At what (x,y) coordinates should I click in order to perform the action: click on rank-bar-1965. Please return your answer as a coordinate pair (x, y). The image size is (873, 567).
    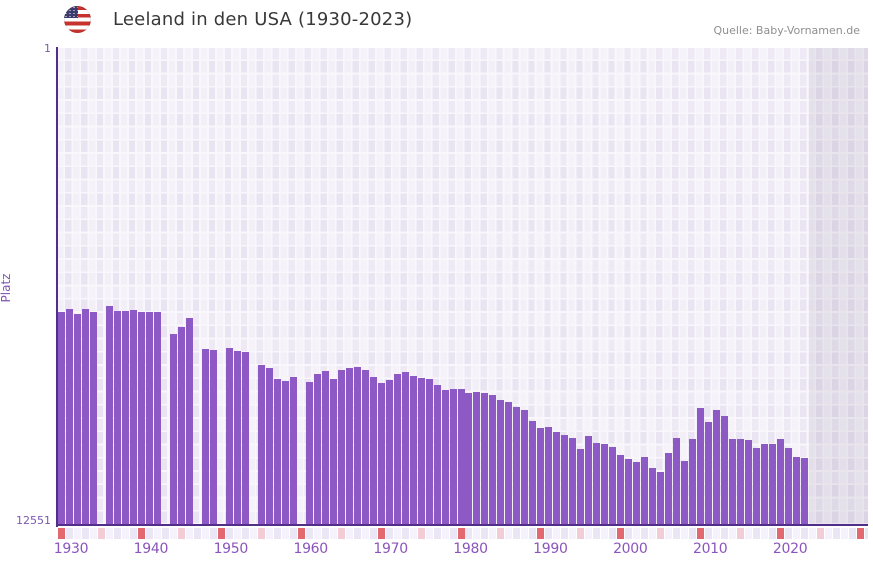
    Looking at the image, I should click on (341, 447).